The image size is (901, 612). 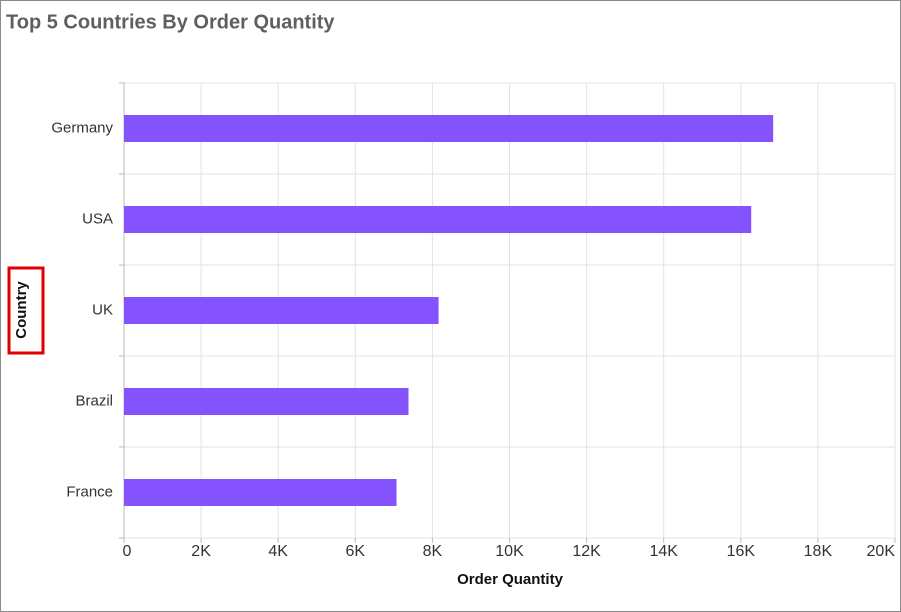 I want to click on y-tick-label: USA, so click(x=97, y=218).